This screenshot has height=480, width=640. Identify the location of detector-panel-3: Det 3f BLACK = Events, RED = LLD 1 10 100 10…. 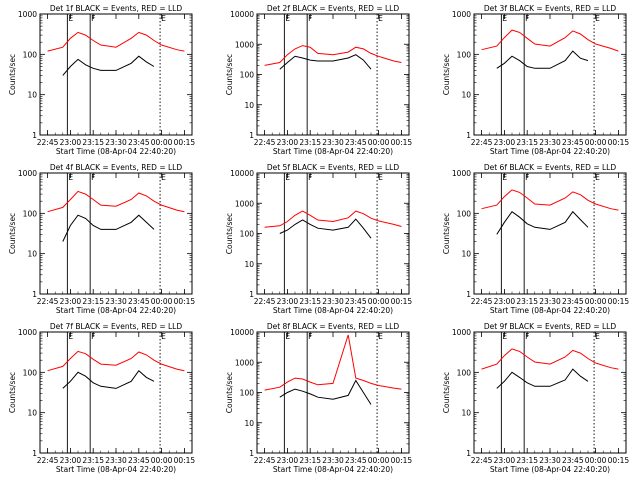
(535, 80).